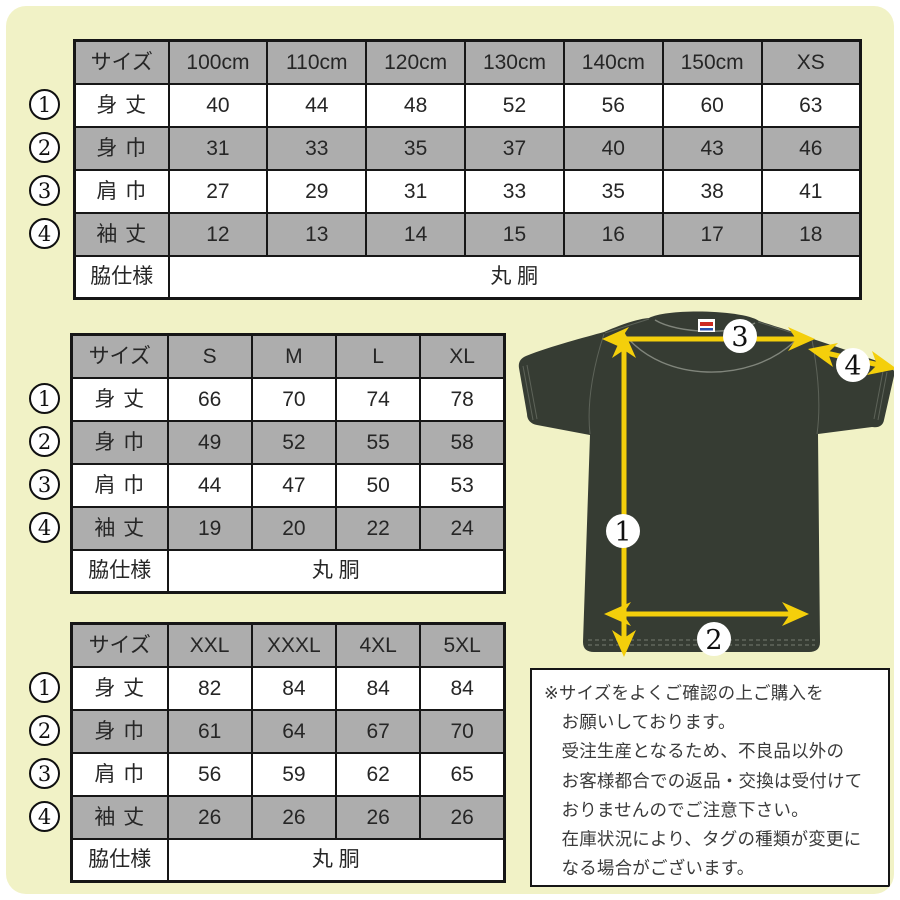 Image resolution: width=900 pixels, height=900 pixels. What do you see at coordinates (613, 191) in the screenshot?
I see `size-cell: 35` at bounding box center [613, 191].